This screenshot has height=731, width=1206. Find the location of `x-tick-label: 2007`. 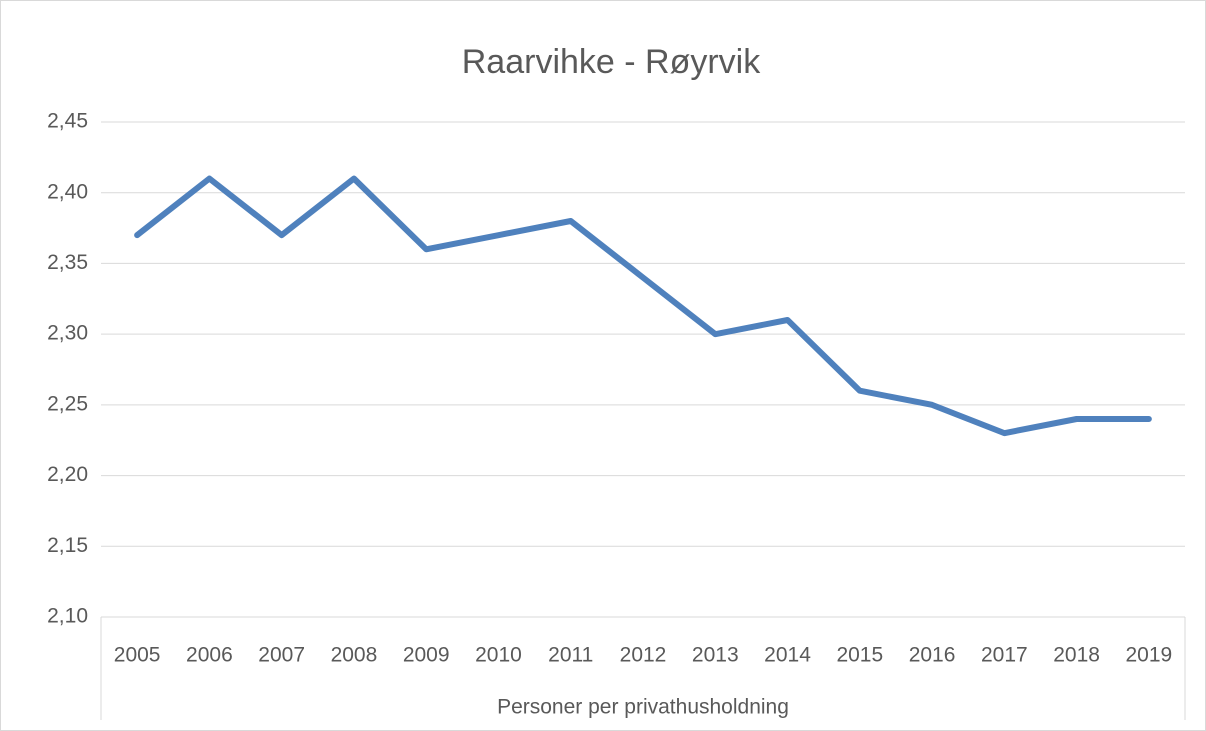

x-tick-label: 2007 is located at coordinates (281, 655).